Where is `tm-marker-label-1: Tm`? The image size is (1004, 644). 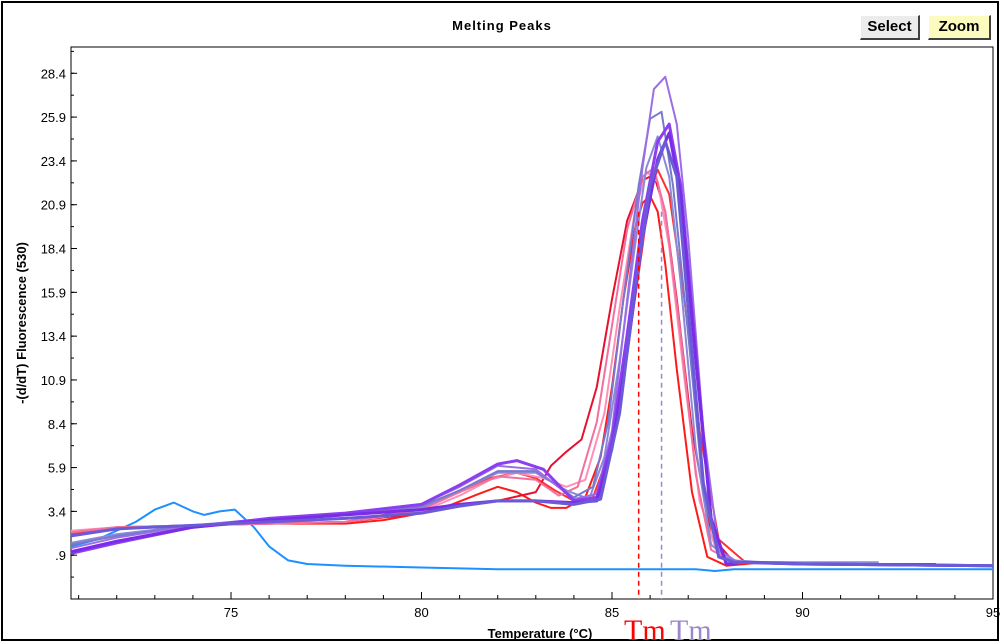
tm-marker-label-1: Tm is located at coordinates (645, 629).